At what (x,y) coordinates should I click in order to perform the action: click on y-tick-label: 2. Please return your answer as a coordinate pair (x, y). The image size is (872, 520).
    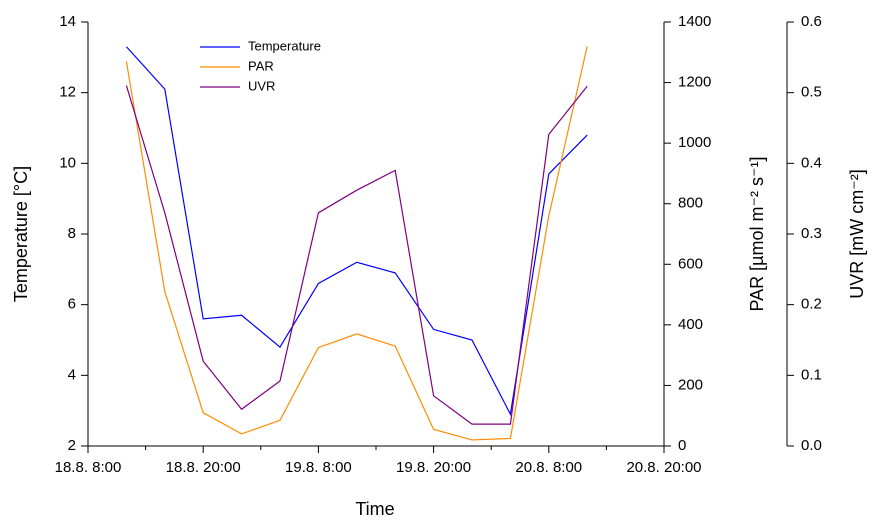
    Looking at the image, I should click on (72, 445).